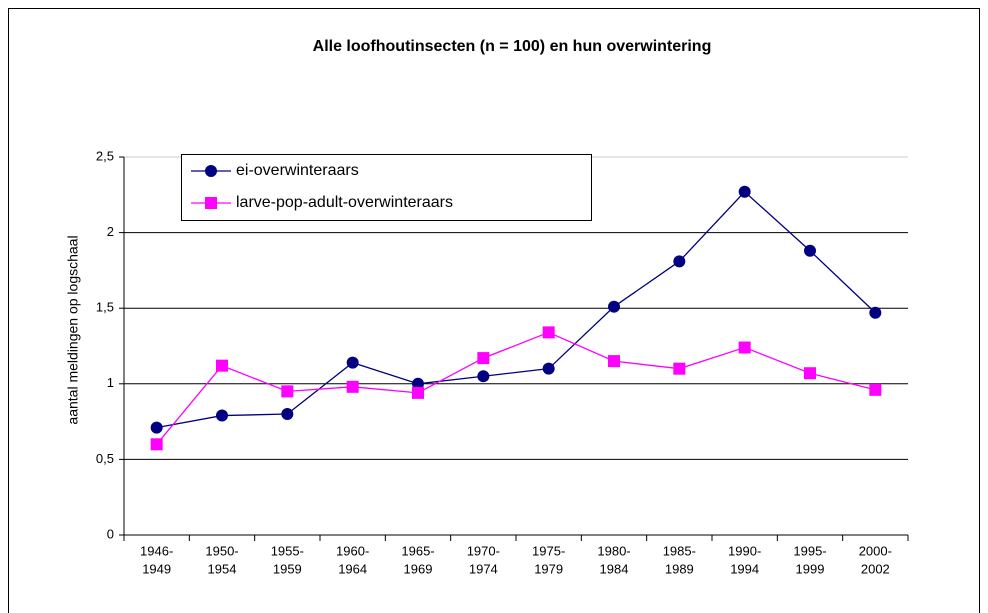 This screenshot has height=613, width=988. Describe the element at coordinates (744, 568) in the screenshot. I see `x-tick-label: 1994` at that location.